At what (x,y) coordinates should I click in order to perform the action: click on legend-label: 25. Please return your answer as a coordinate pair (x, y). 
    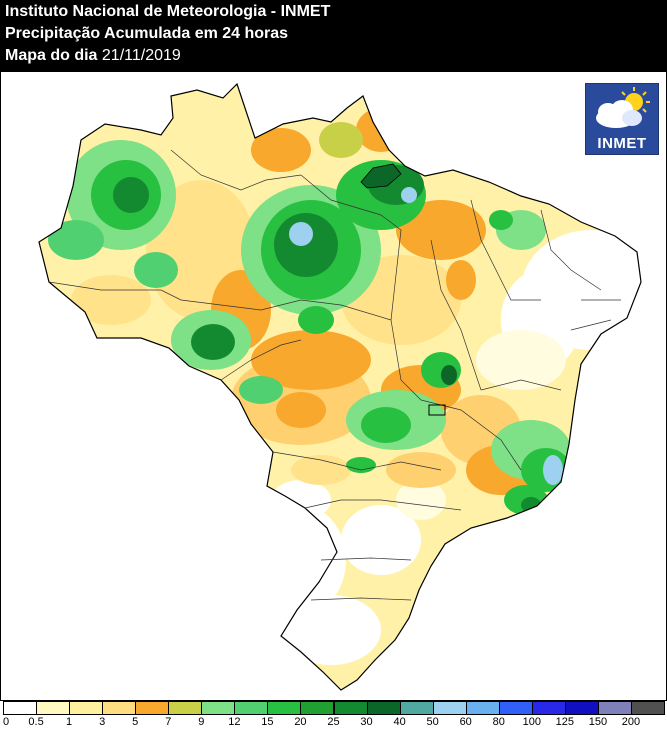
    Looking at the image, I should click on (333, 722).